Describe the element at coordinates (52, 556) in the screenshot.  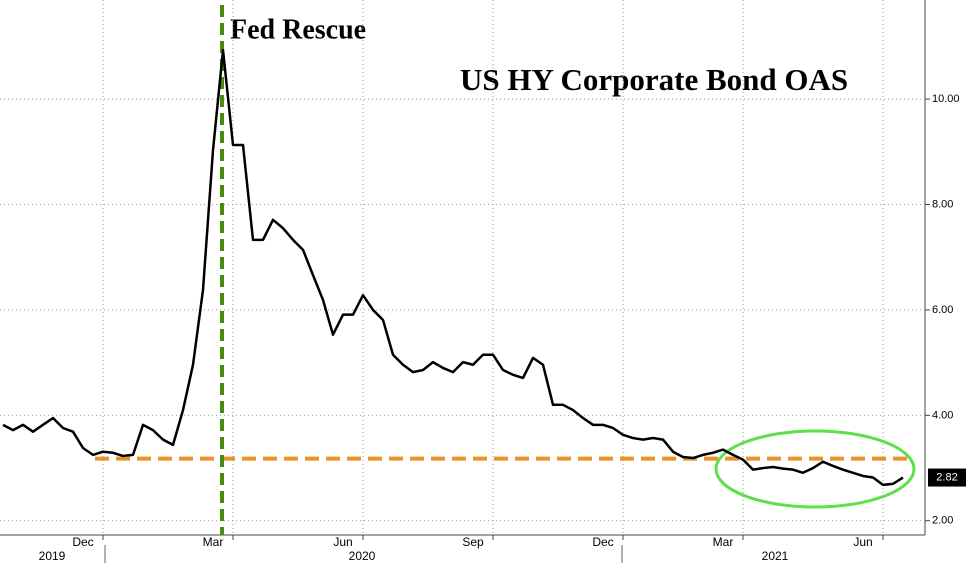
I see `year-label: 2019` at that location.